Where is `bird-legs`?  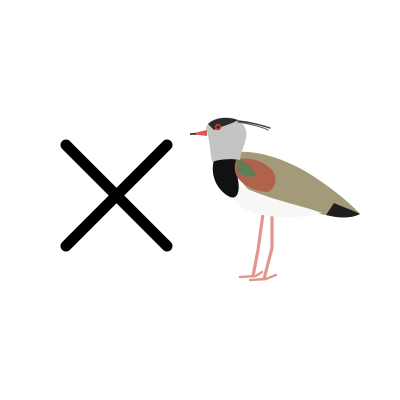
bird-legs is located at coordinates (258, 247).